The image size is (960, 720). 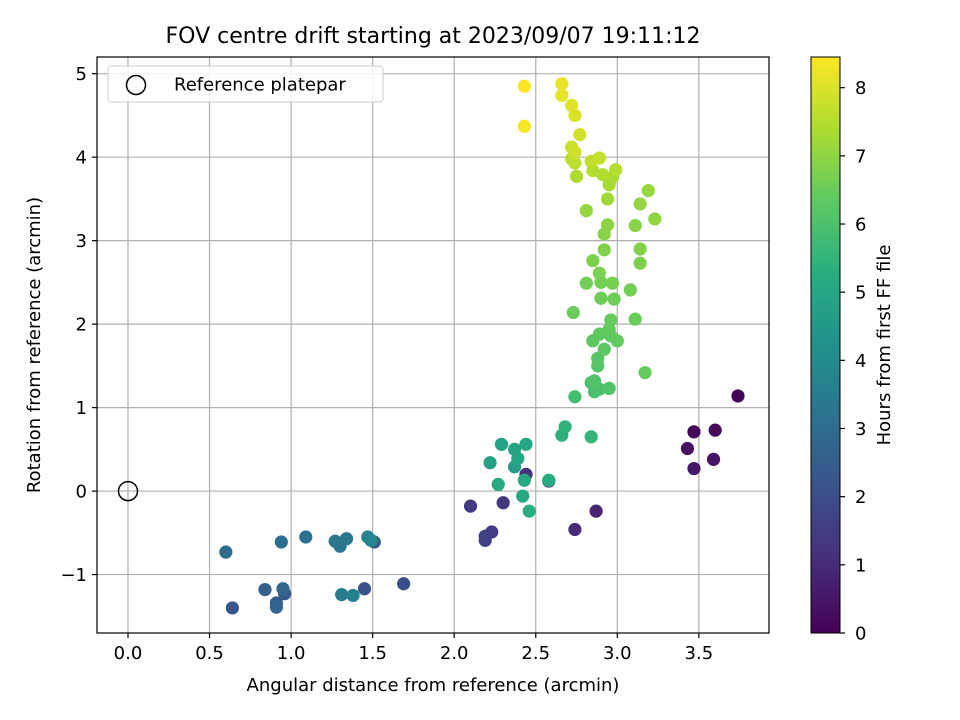 What do you see at coordinates (34, 345) in the screenshot?
I see `y-axis-label: Rotation from reference (arcmin)` at bounding box center [34, 345].